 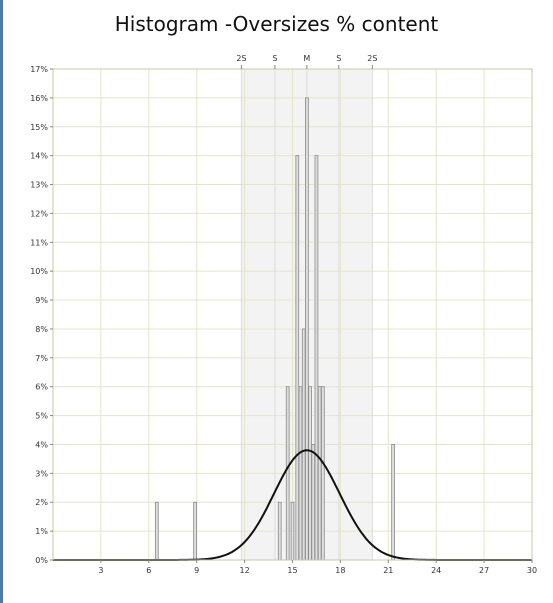 I want to click on x-tick-label: 21, so click(x=388, y=570).